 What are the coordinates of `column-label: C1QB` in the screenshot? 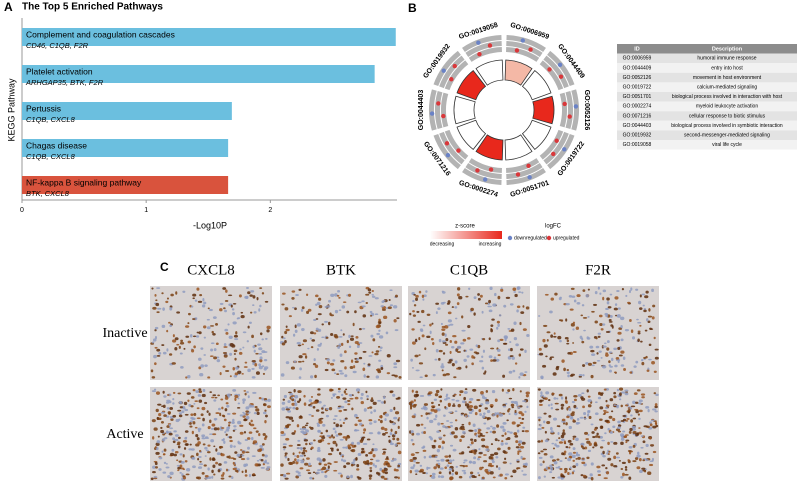 It's located at (469, 270).